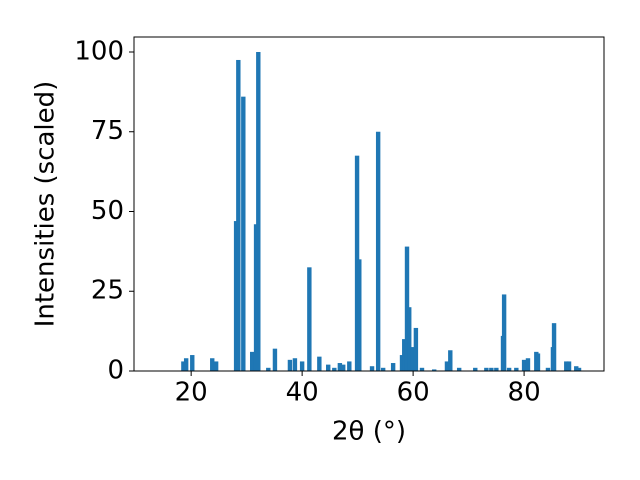  I want to click on y-tick-label: 25, so click(107, 291).